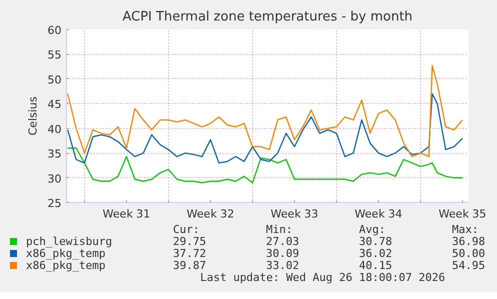 The width and height of the screenshot is (497, 299). I want to click on text: 50.00, so click(469, 253).